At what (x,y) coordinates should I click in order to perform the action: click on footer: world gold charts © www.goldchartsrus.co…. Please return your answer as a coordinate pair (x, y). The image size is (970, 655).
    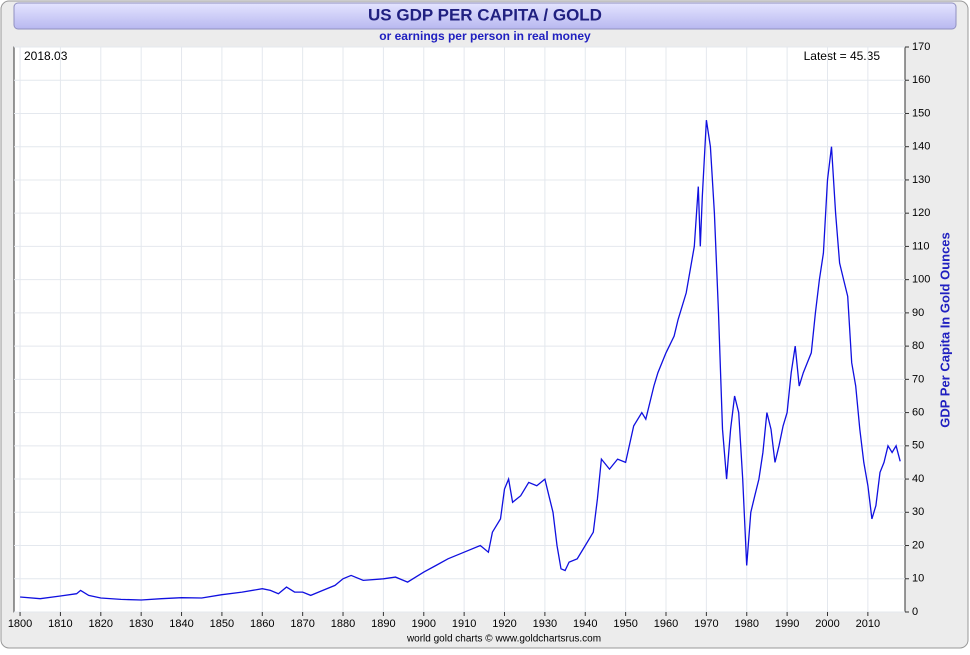
    Looking at the image, I should click on (503, 639).